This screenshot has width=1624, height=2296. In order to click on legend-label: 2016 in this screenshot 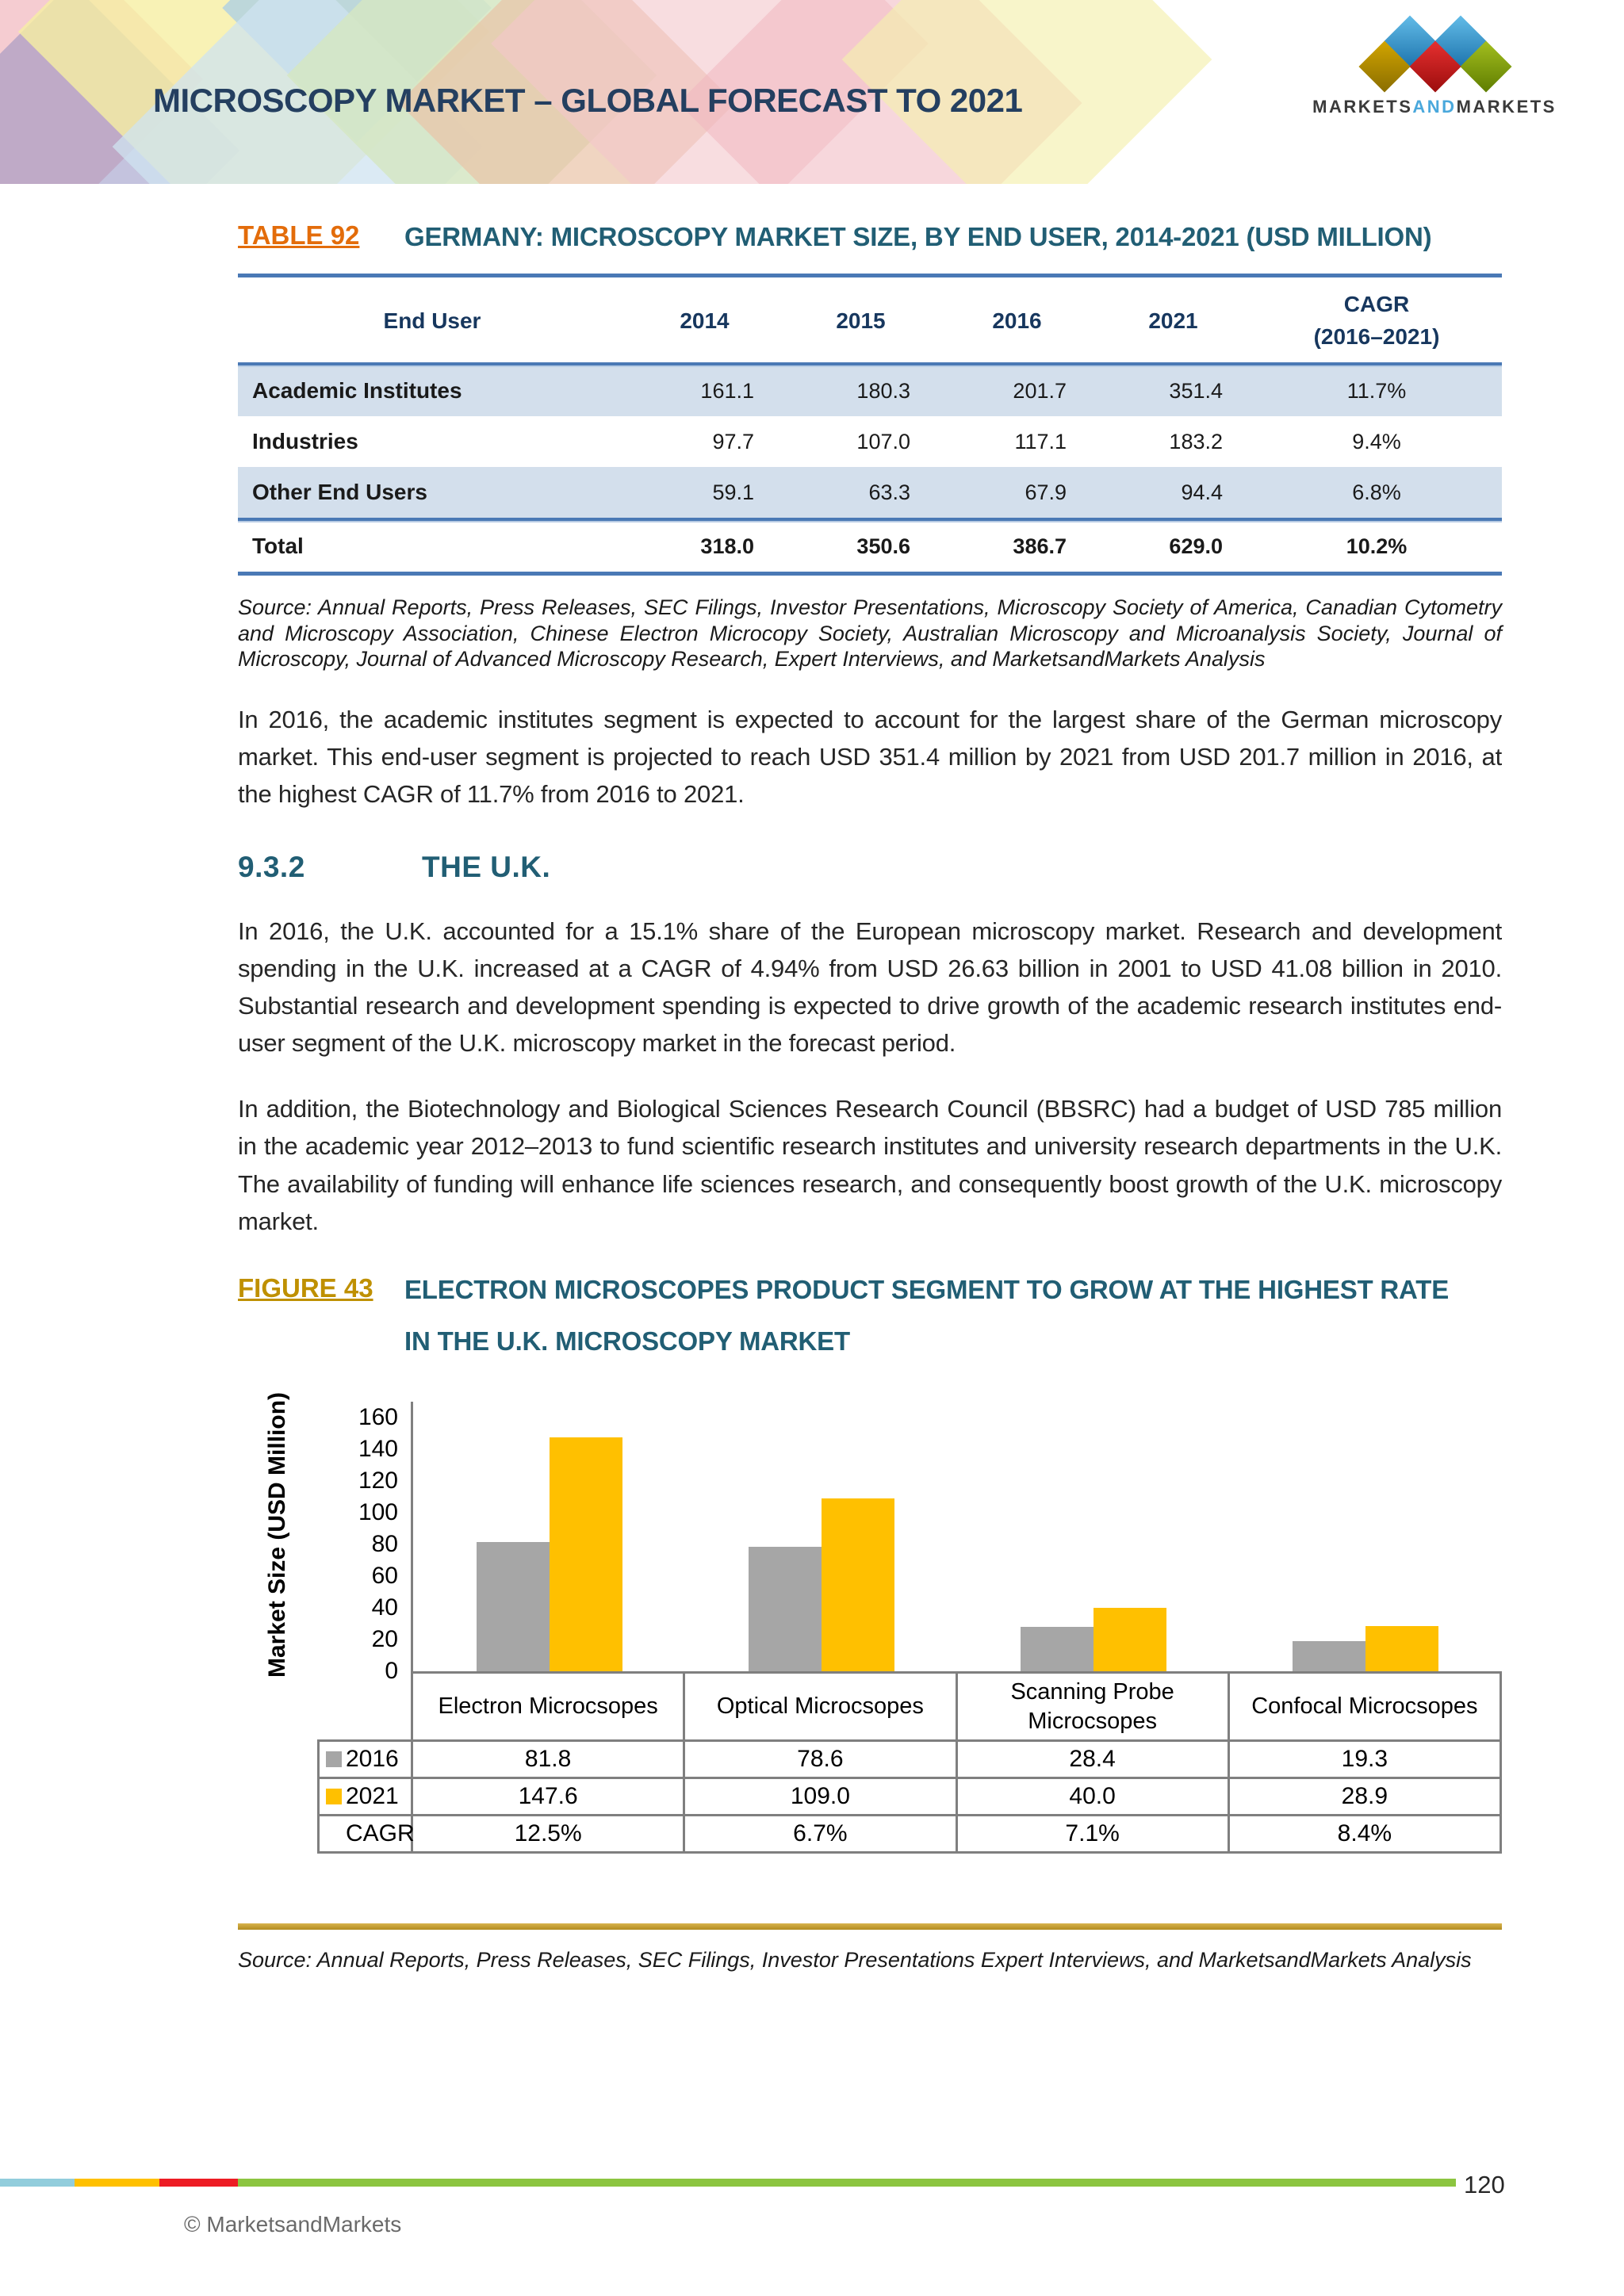, I will do `click(372, 1758)`.